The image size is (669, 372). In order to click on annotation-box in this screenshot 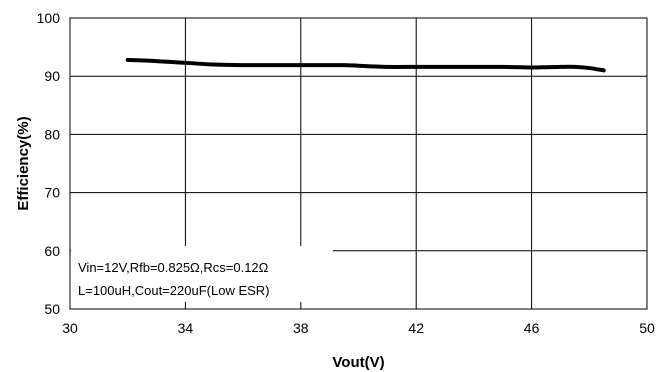, I will do `click(202, 274)`.